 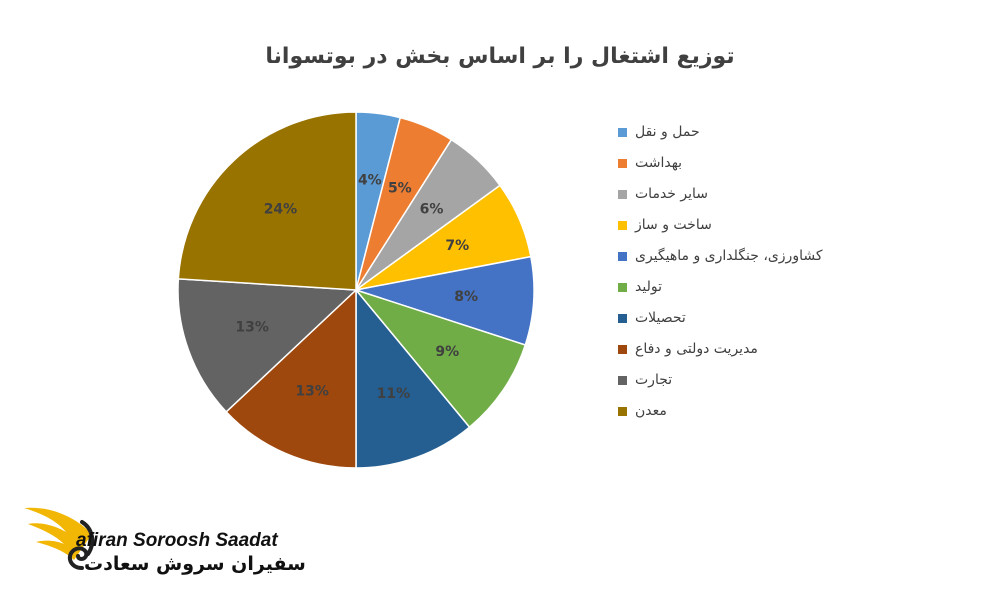 What do you see at coordinates (432, 210) in the screenshot?
I see `slice-data-label: 6%` at bounding box center [432, 210].